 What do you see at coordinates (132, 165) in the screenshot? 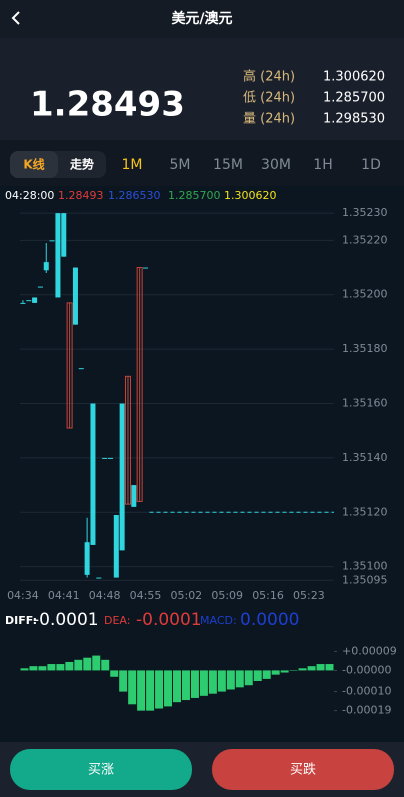
I see `tab: 1M` at bounding box center [132, 165].